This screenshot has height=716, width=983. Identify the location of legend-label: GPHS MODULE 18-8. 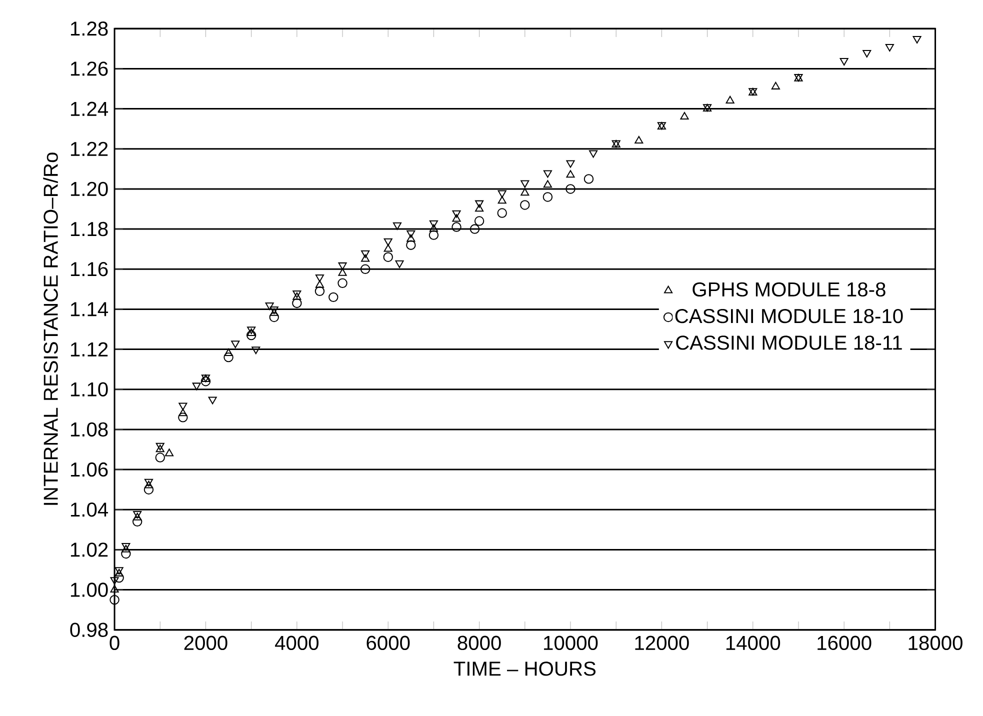
(789, 289).